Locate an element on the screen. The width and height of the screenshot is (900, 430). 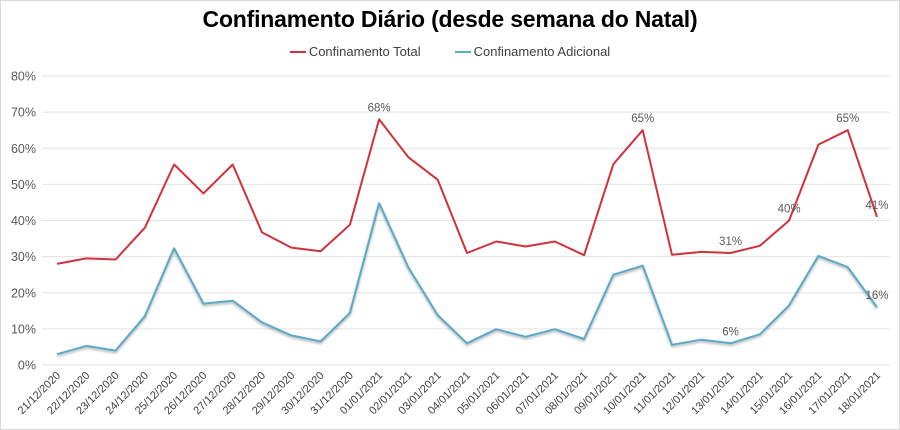
legend-item-adicional: Confinamento Adicional is located at coordinates (532, 51).